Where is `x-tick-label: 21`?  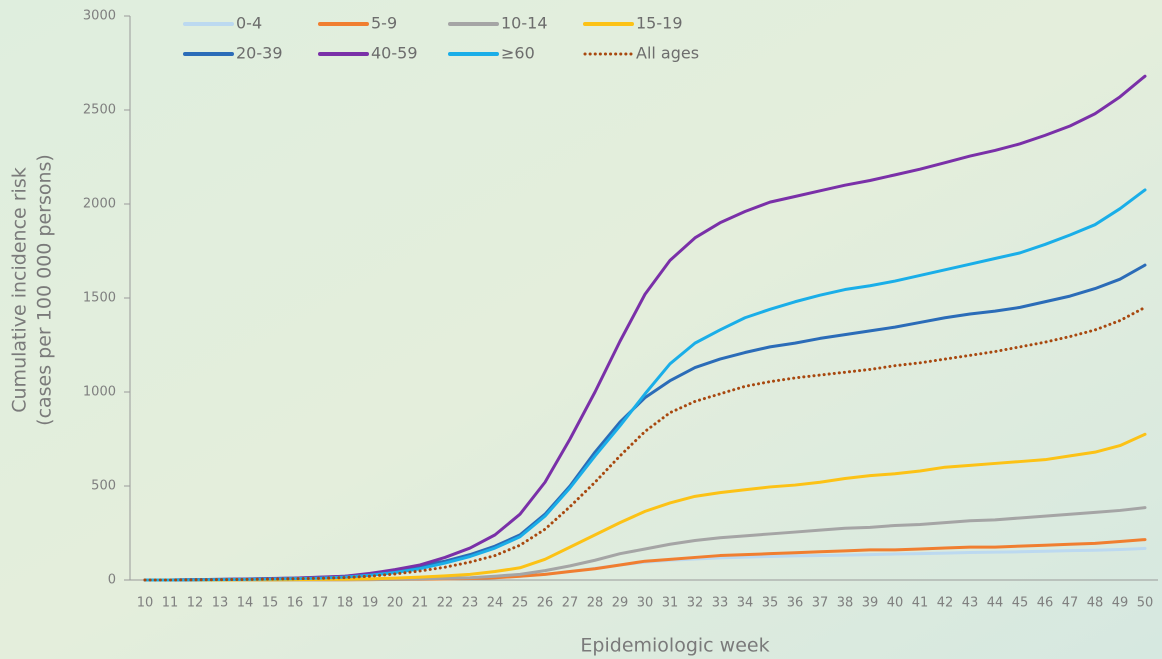
x-tick-label: 21 is located at coordinates (420, 603).